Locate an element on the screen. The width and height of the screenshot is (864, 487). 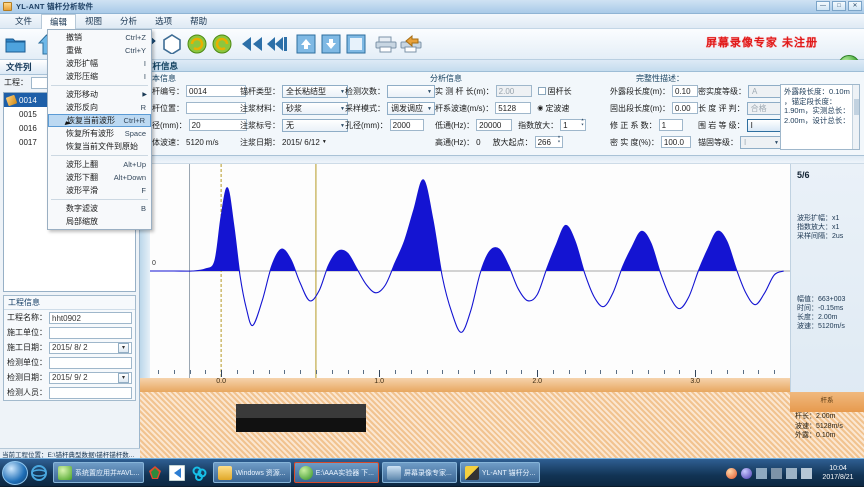
outer-length-field: 外露段长度(m)： 0.10 is located at coordinates (654, 91).